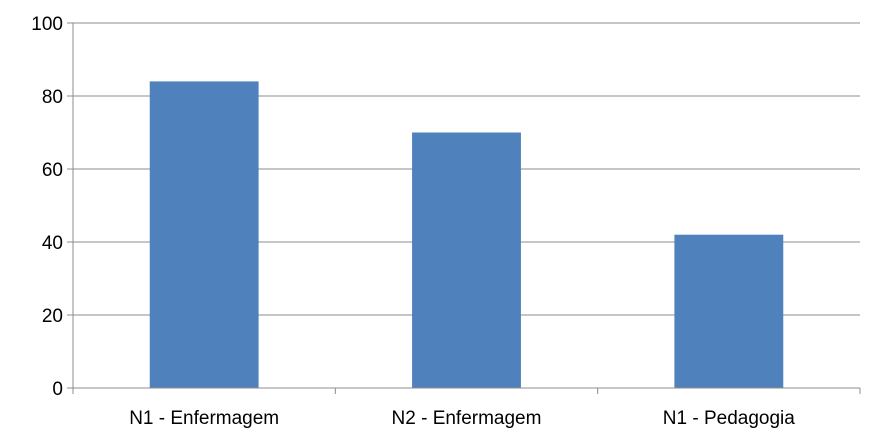 The image size is (880, 432). What do you see at coordinates (52, 170) in the screenshot?
I see `y-tick-label-60: 60` at bounding box center [52, 170].